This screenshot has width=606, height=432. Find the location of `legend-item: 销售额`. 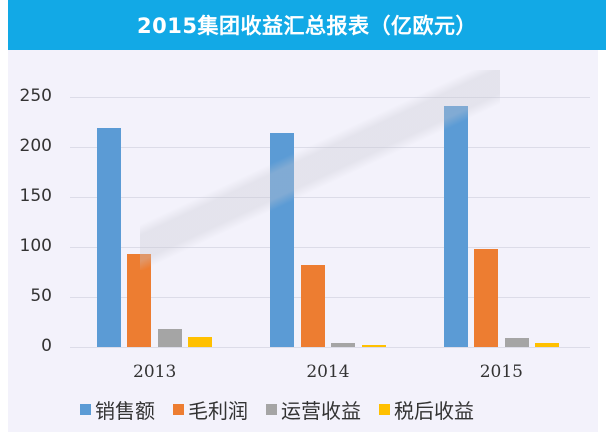

legend-item: 销售额 is located at coordinates (117, 409).